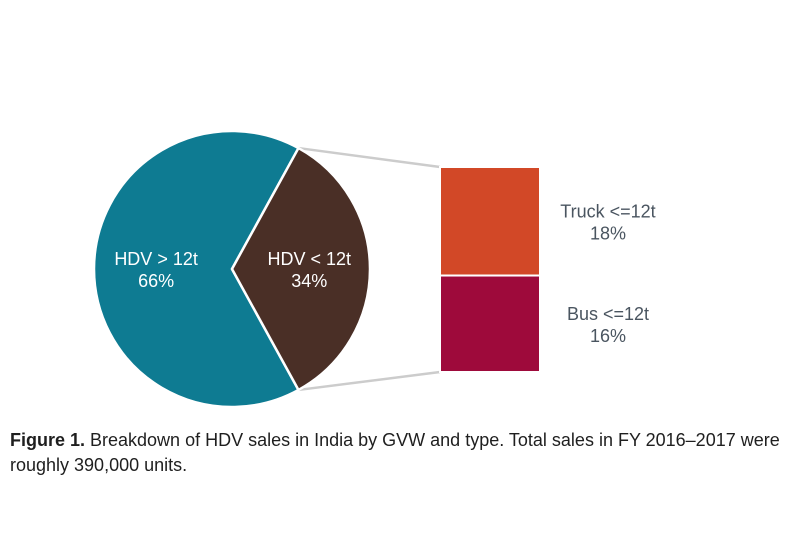 This screenshot has height=553, width=800. Describe the element at coordinates (369, 157) in the screenshot. I see `connector-line-top` at that location.